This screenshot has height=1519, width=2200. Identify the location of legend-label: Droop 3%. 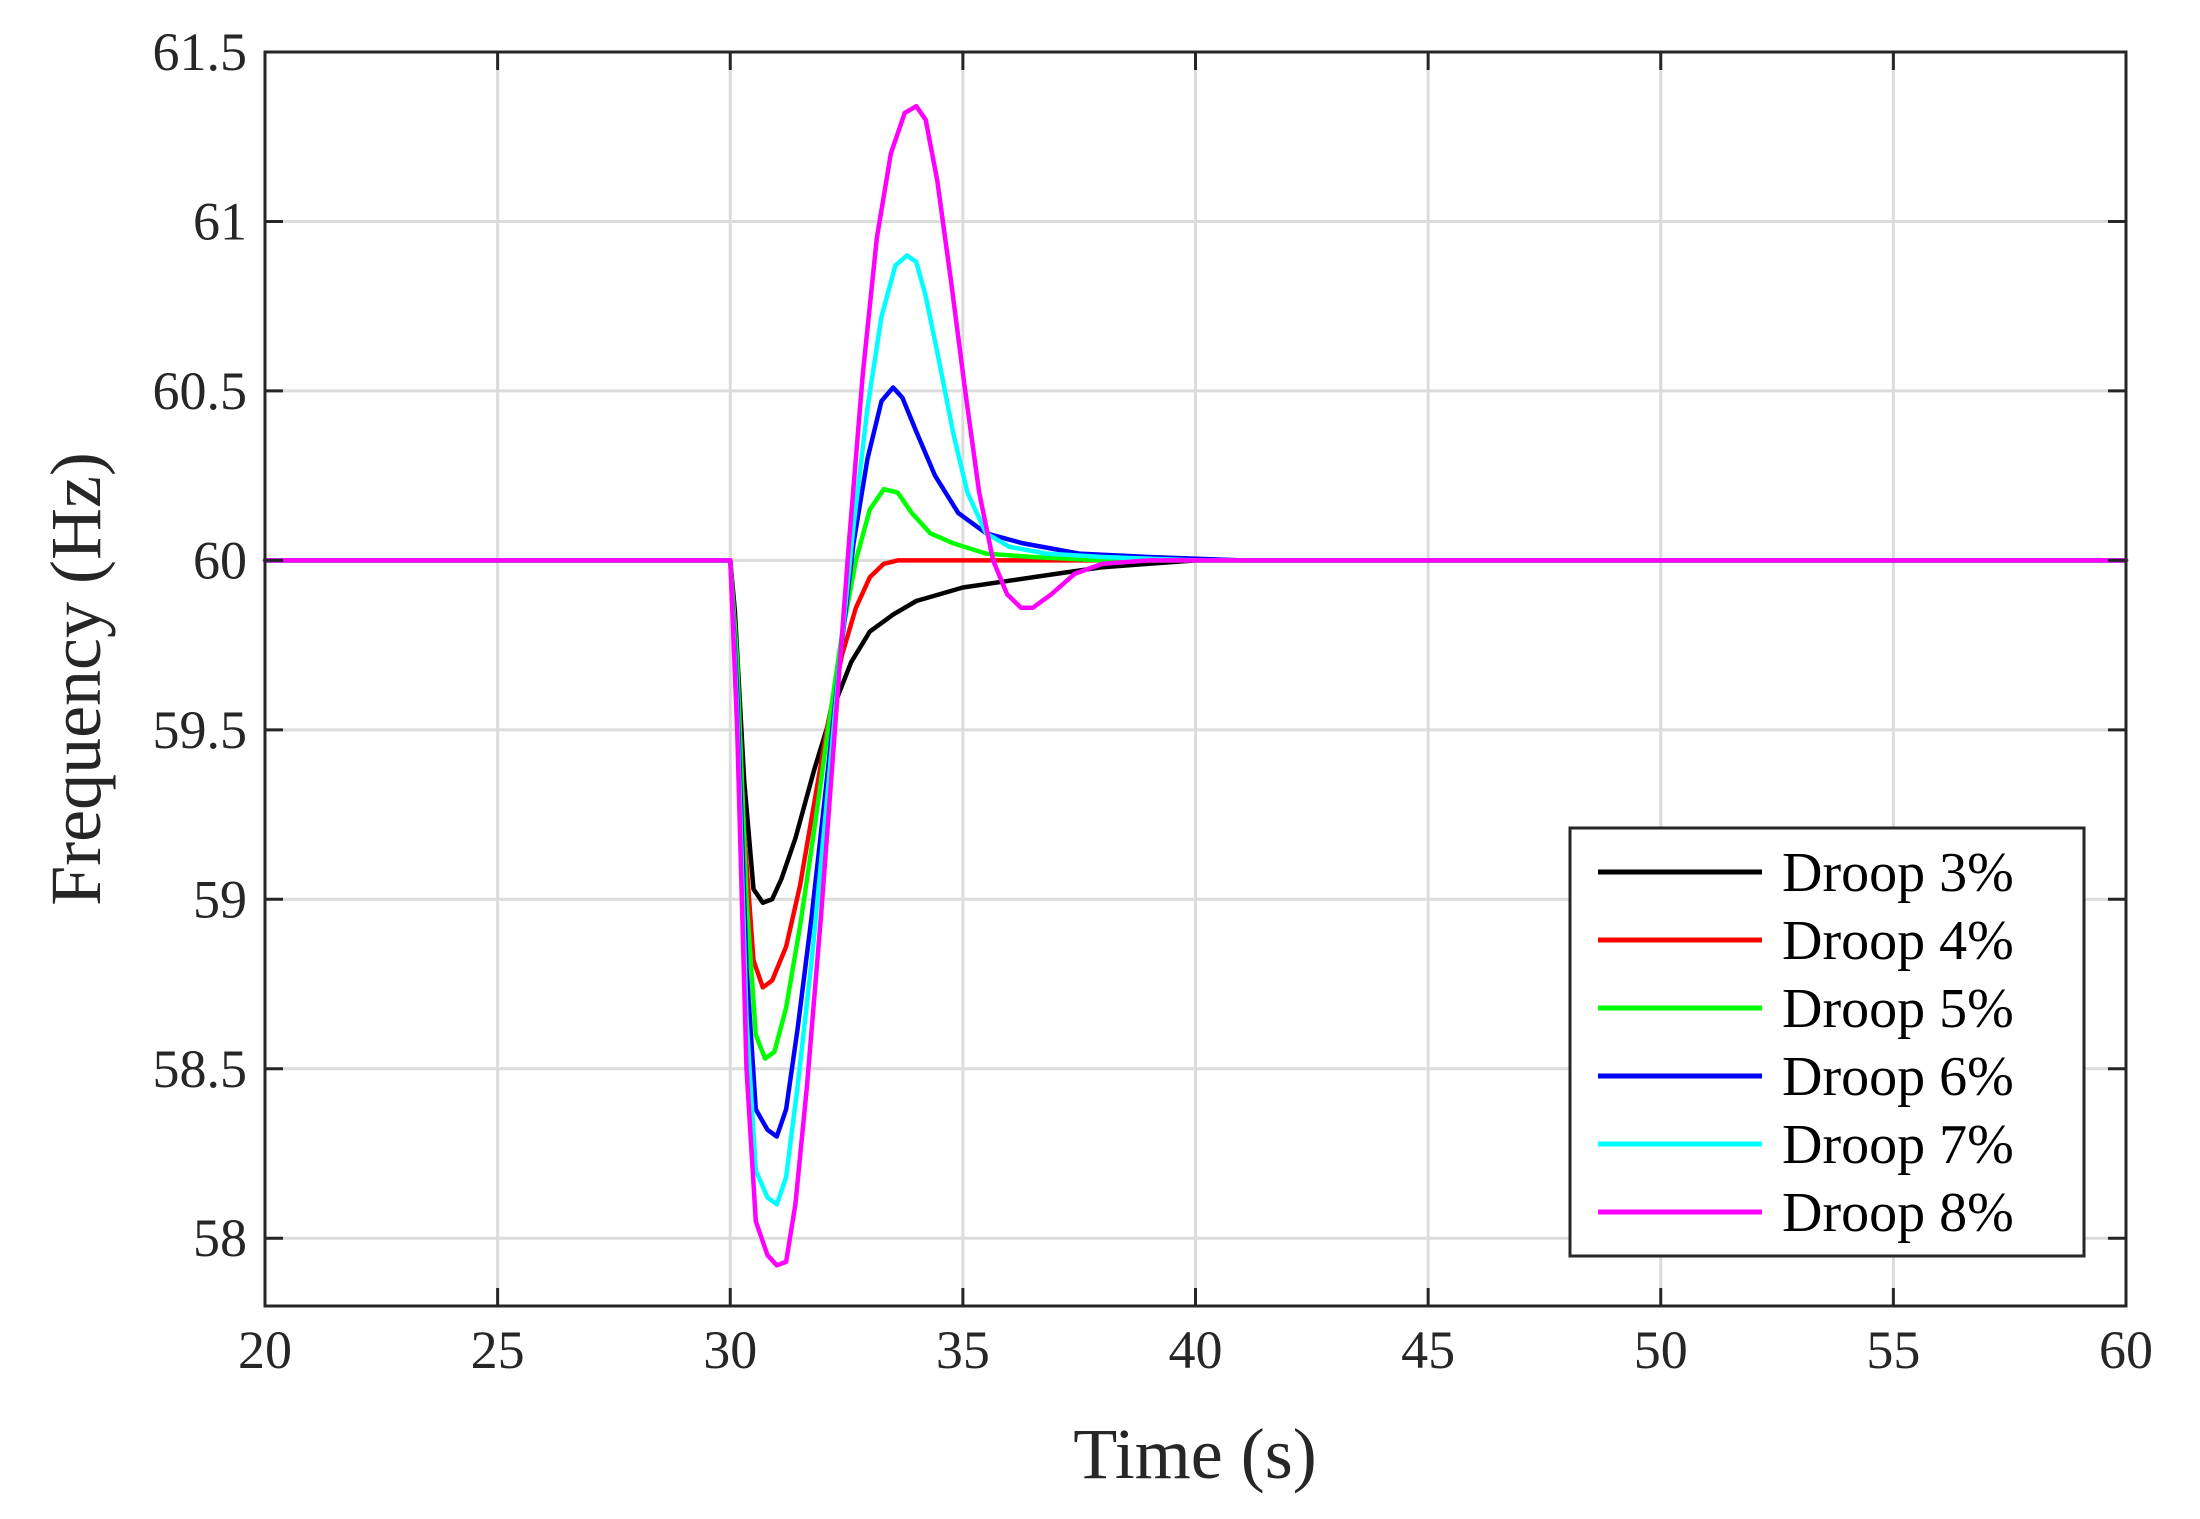
(1898, 873).